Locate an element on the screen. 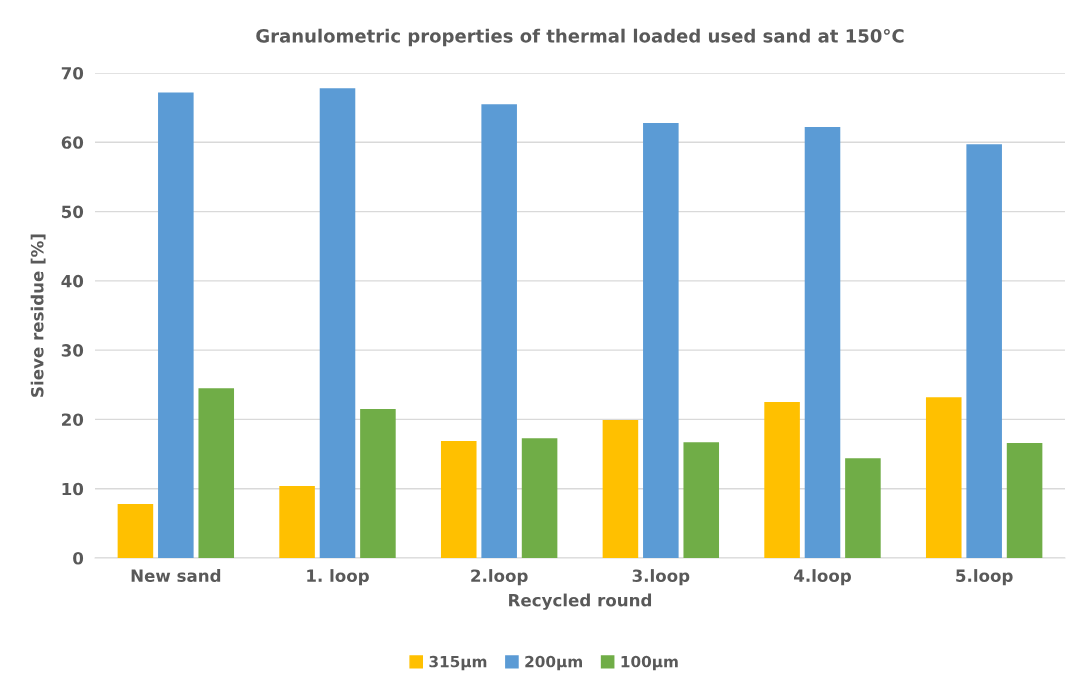 This screenshot has width=1089, height=691. x-tick-label: 3.loop is located at coordinates (661, 577).